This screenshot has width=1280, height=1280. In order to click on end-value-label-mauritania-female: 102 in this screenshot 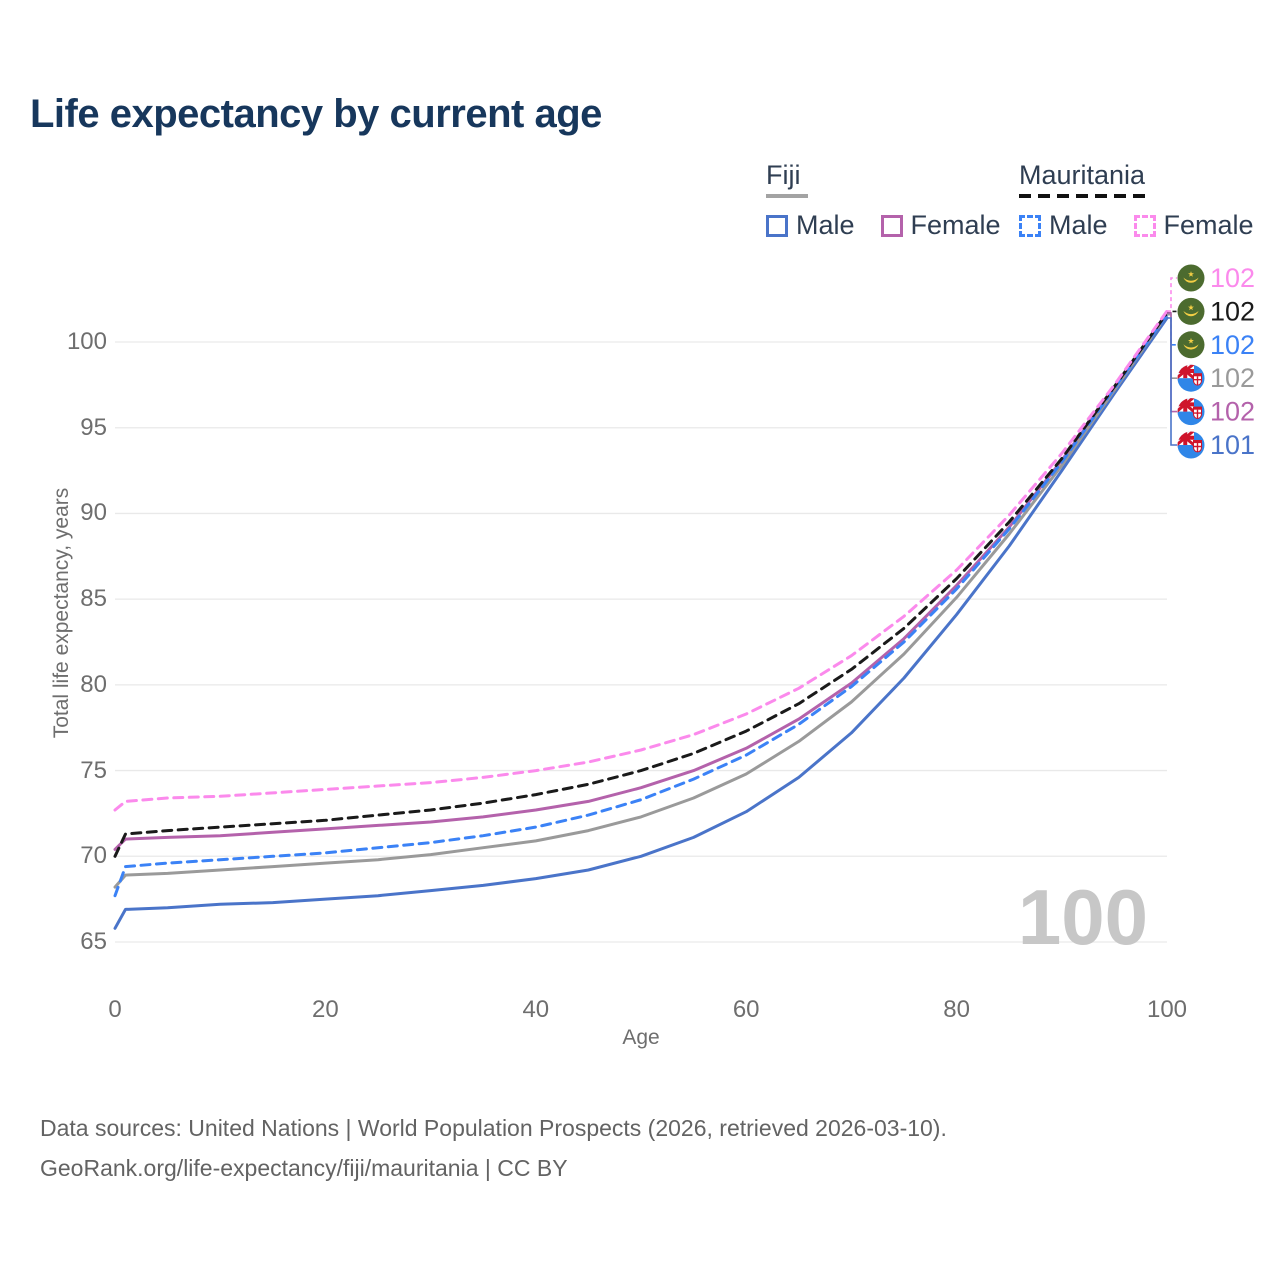, I will do `click(1232, 278)`.